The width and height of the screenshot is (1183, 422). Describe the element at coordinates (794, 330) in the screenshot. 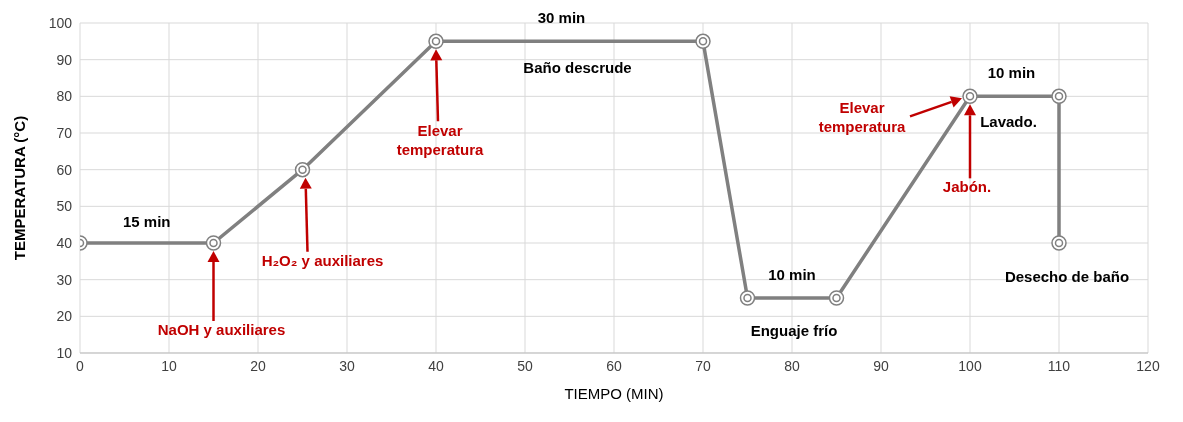

I see `annotation: Enguaje frío` at that location.